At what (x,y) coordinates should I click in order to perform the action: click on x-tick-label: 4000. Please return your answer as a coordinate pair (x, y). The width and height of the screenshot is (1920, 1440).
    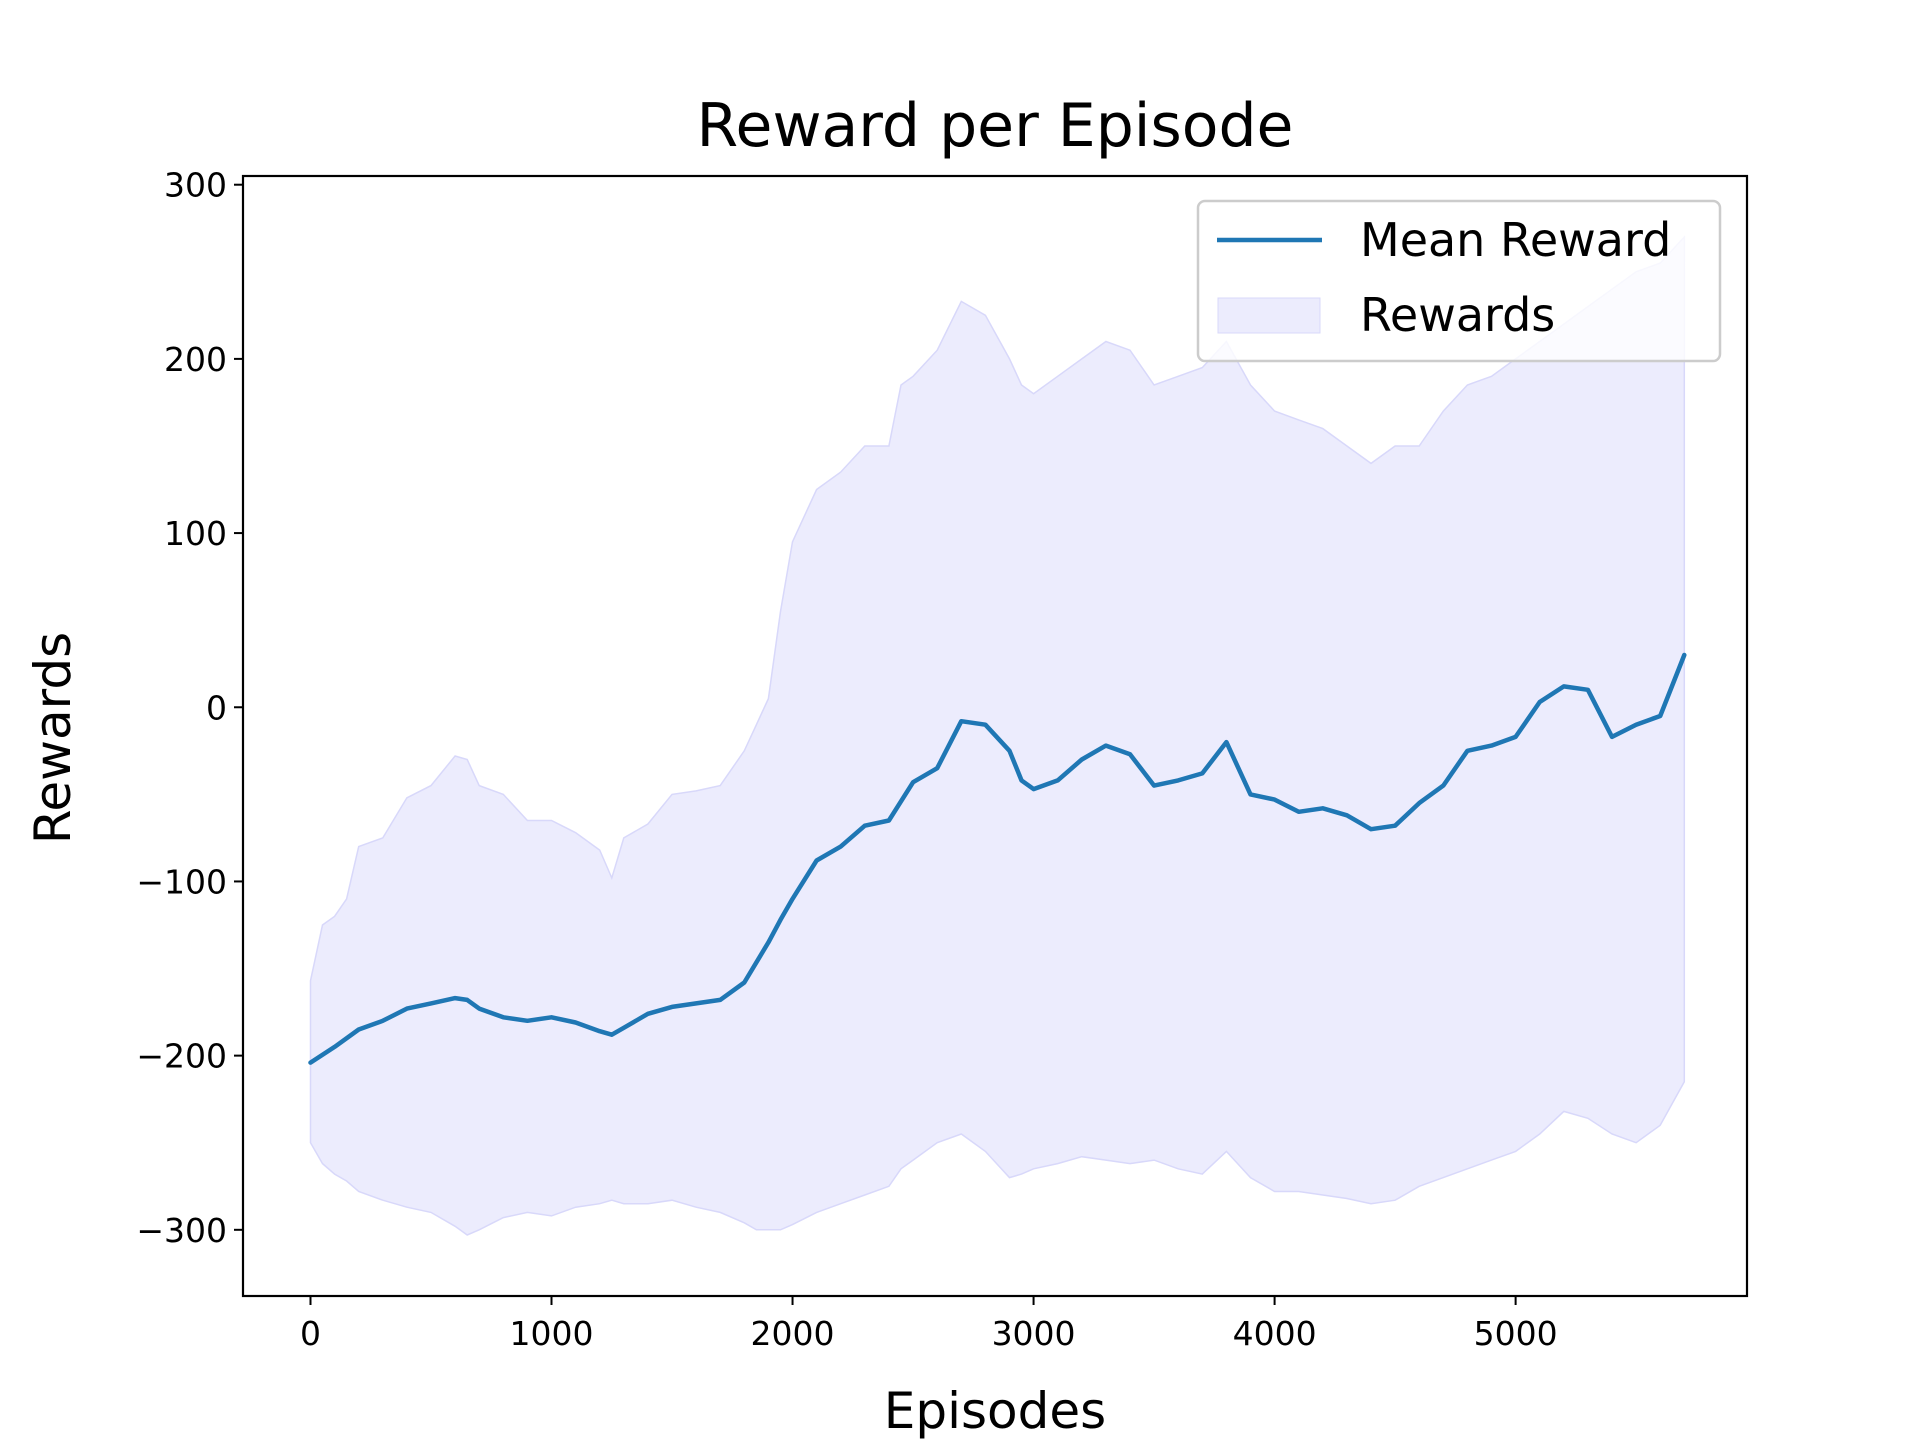
    Looking at the image, I should click on (1275, 1333).